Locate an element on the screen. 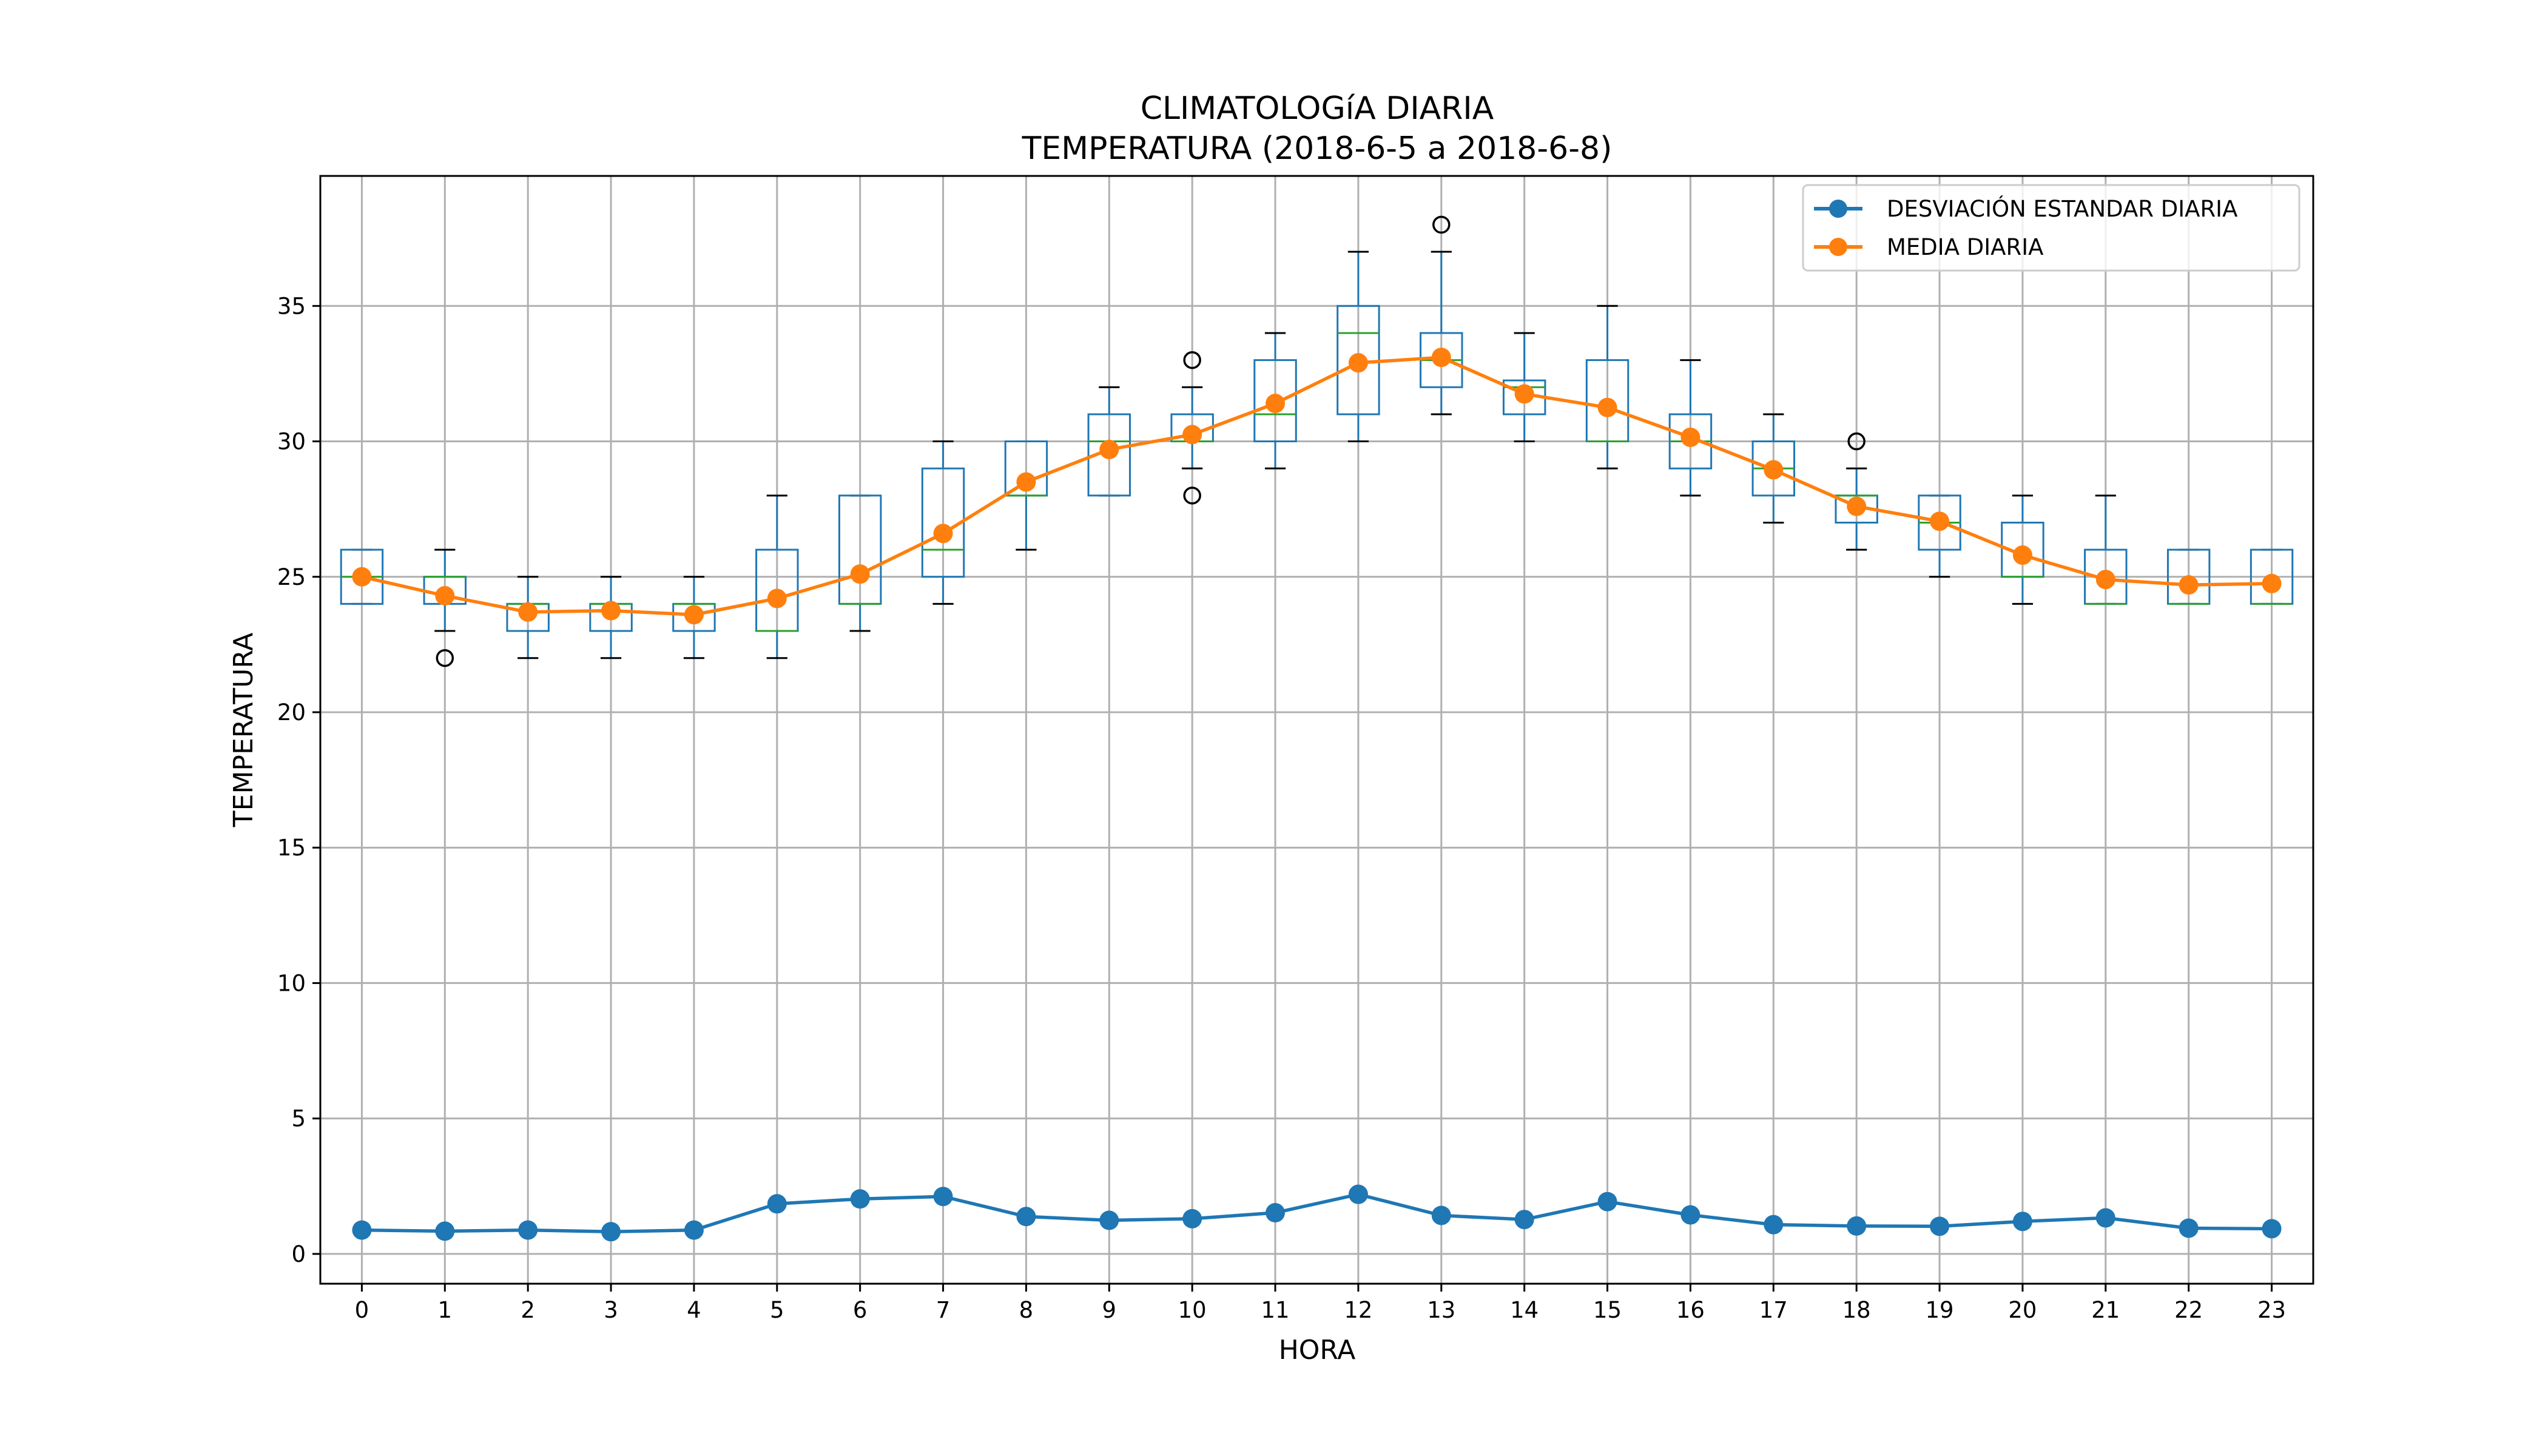 This screenshot has width=2548, height=1456. legend-frame is located at coordinates (2051, 228).